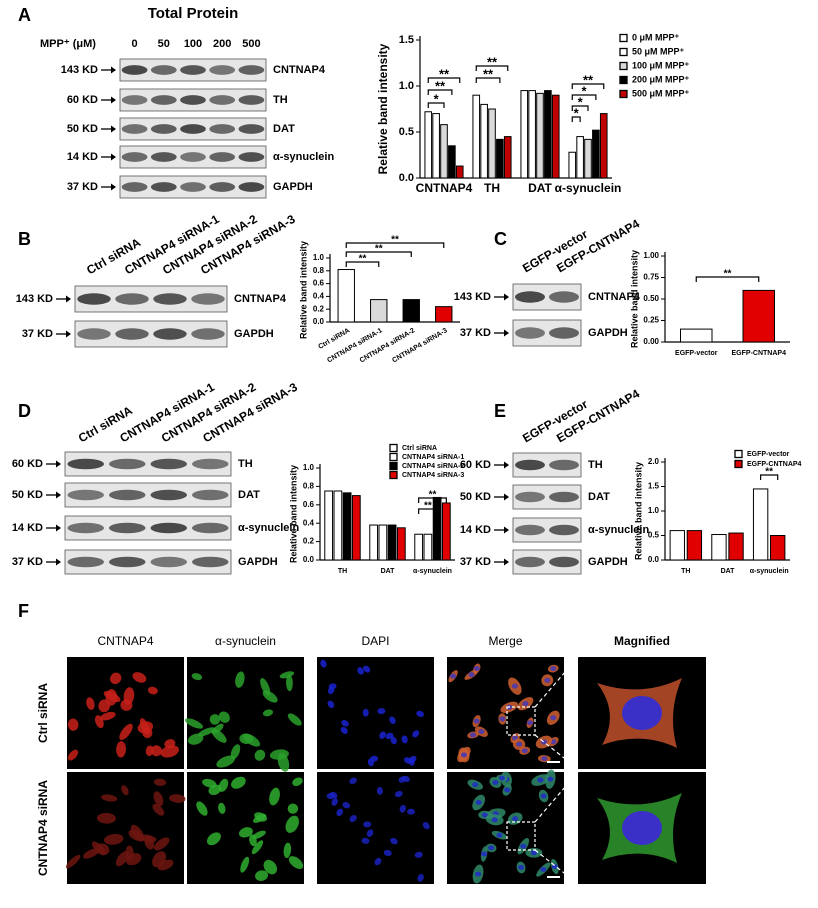  Describe the element at coordinates (651, 255) in the screenshot. I see `y-tick-label: 1.00` at that location.